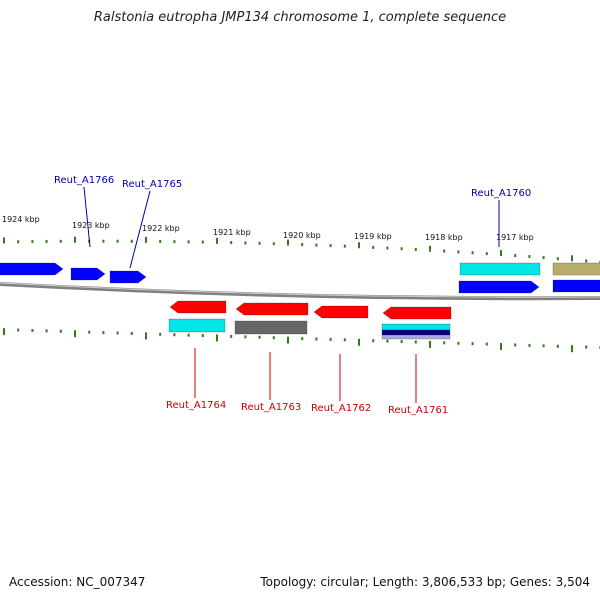 The image size is (600, 600). I want to click on top-tick-track, so click(301, 250).